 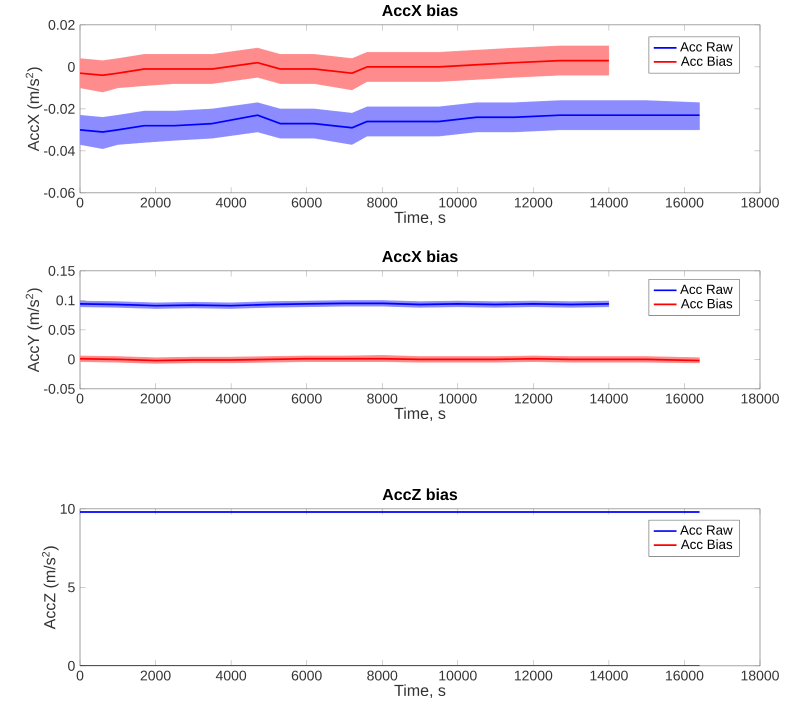 I want to click on y-axis-title: AccY (m/s$^{2}$), so click(x=34, y=330).